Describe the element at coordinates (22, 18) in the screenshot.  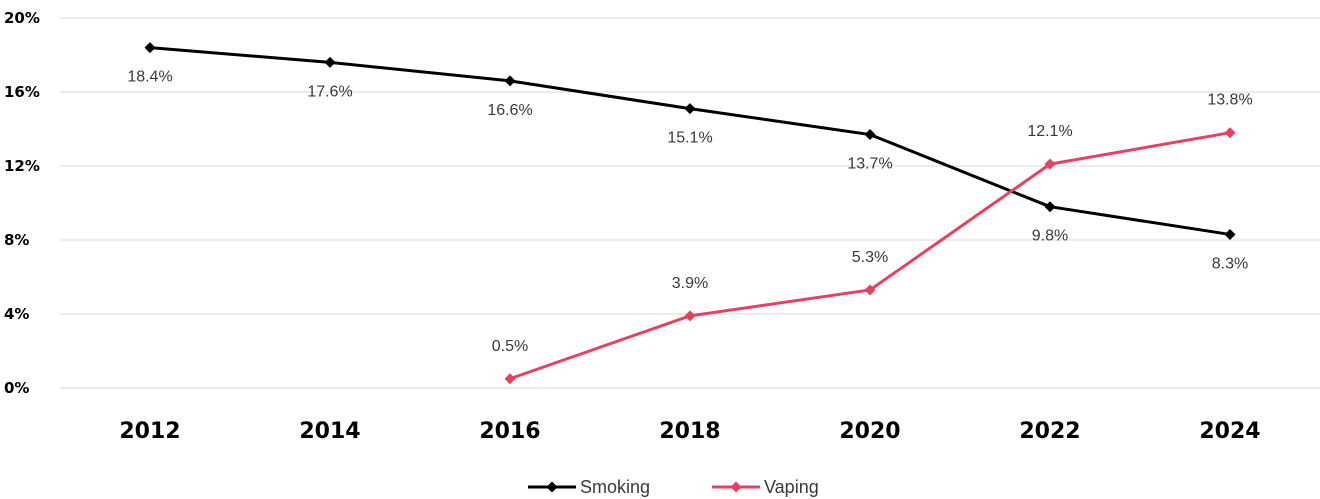
I see `y-tick-label: 20%` at that location.